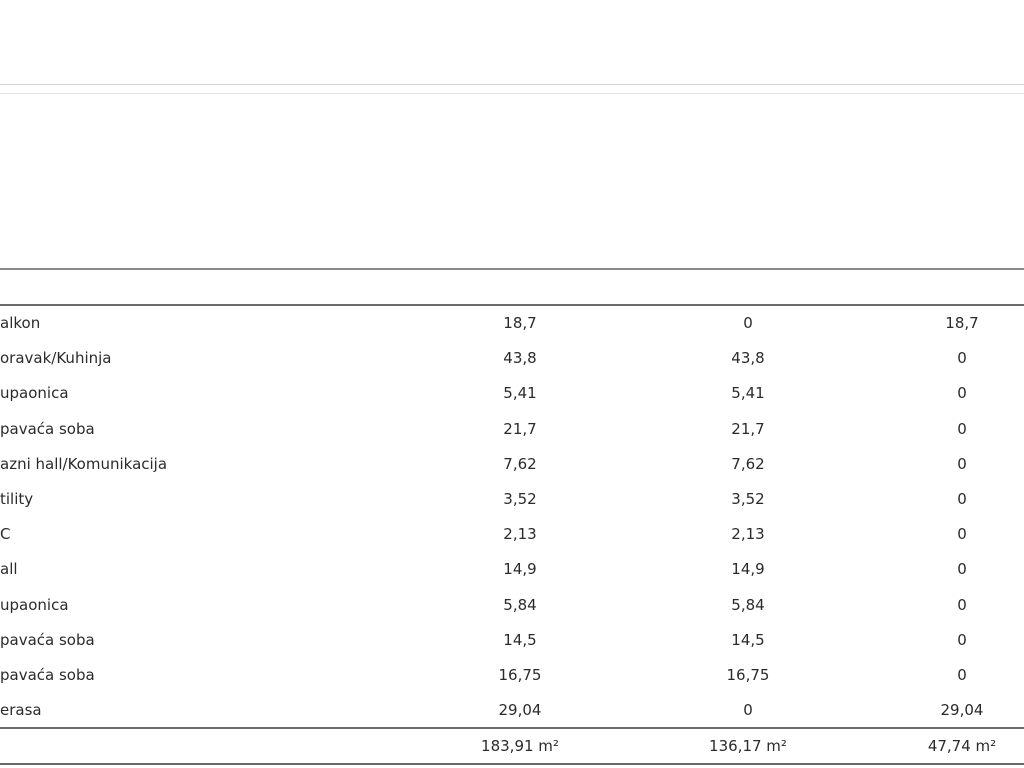  I want to click on table-row: all 14,9 14,9 0, so click(512, 569).